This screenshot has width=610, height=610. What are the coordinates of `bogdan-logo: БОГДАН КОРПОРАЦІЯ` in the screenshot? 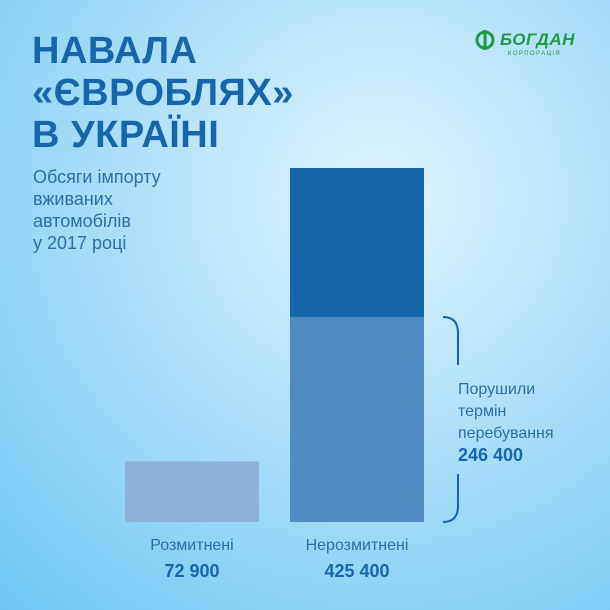 It's located at (528, 46).